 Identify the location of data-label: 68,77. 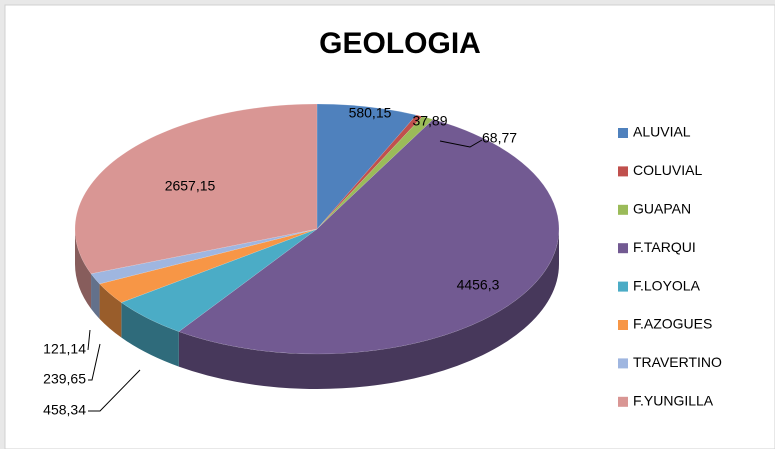
(499, 138).